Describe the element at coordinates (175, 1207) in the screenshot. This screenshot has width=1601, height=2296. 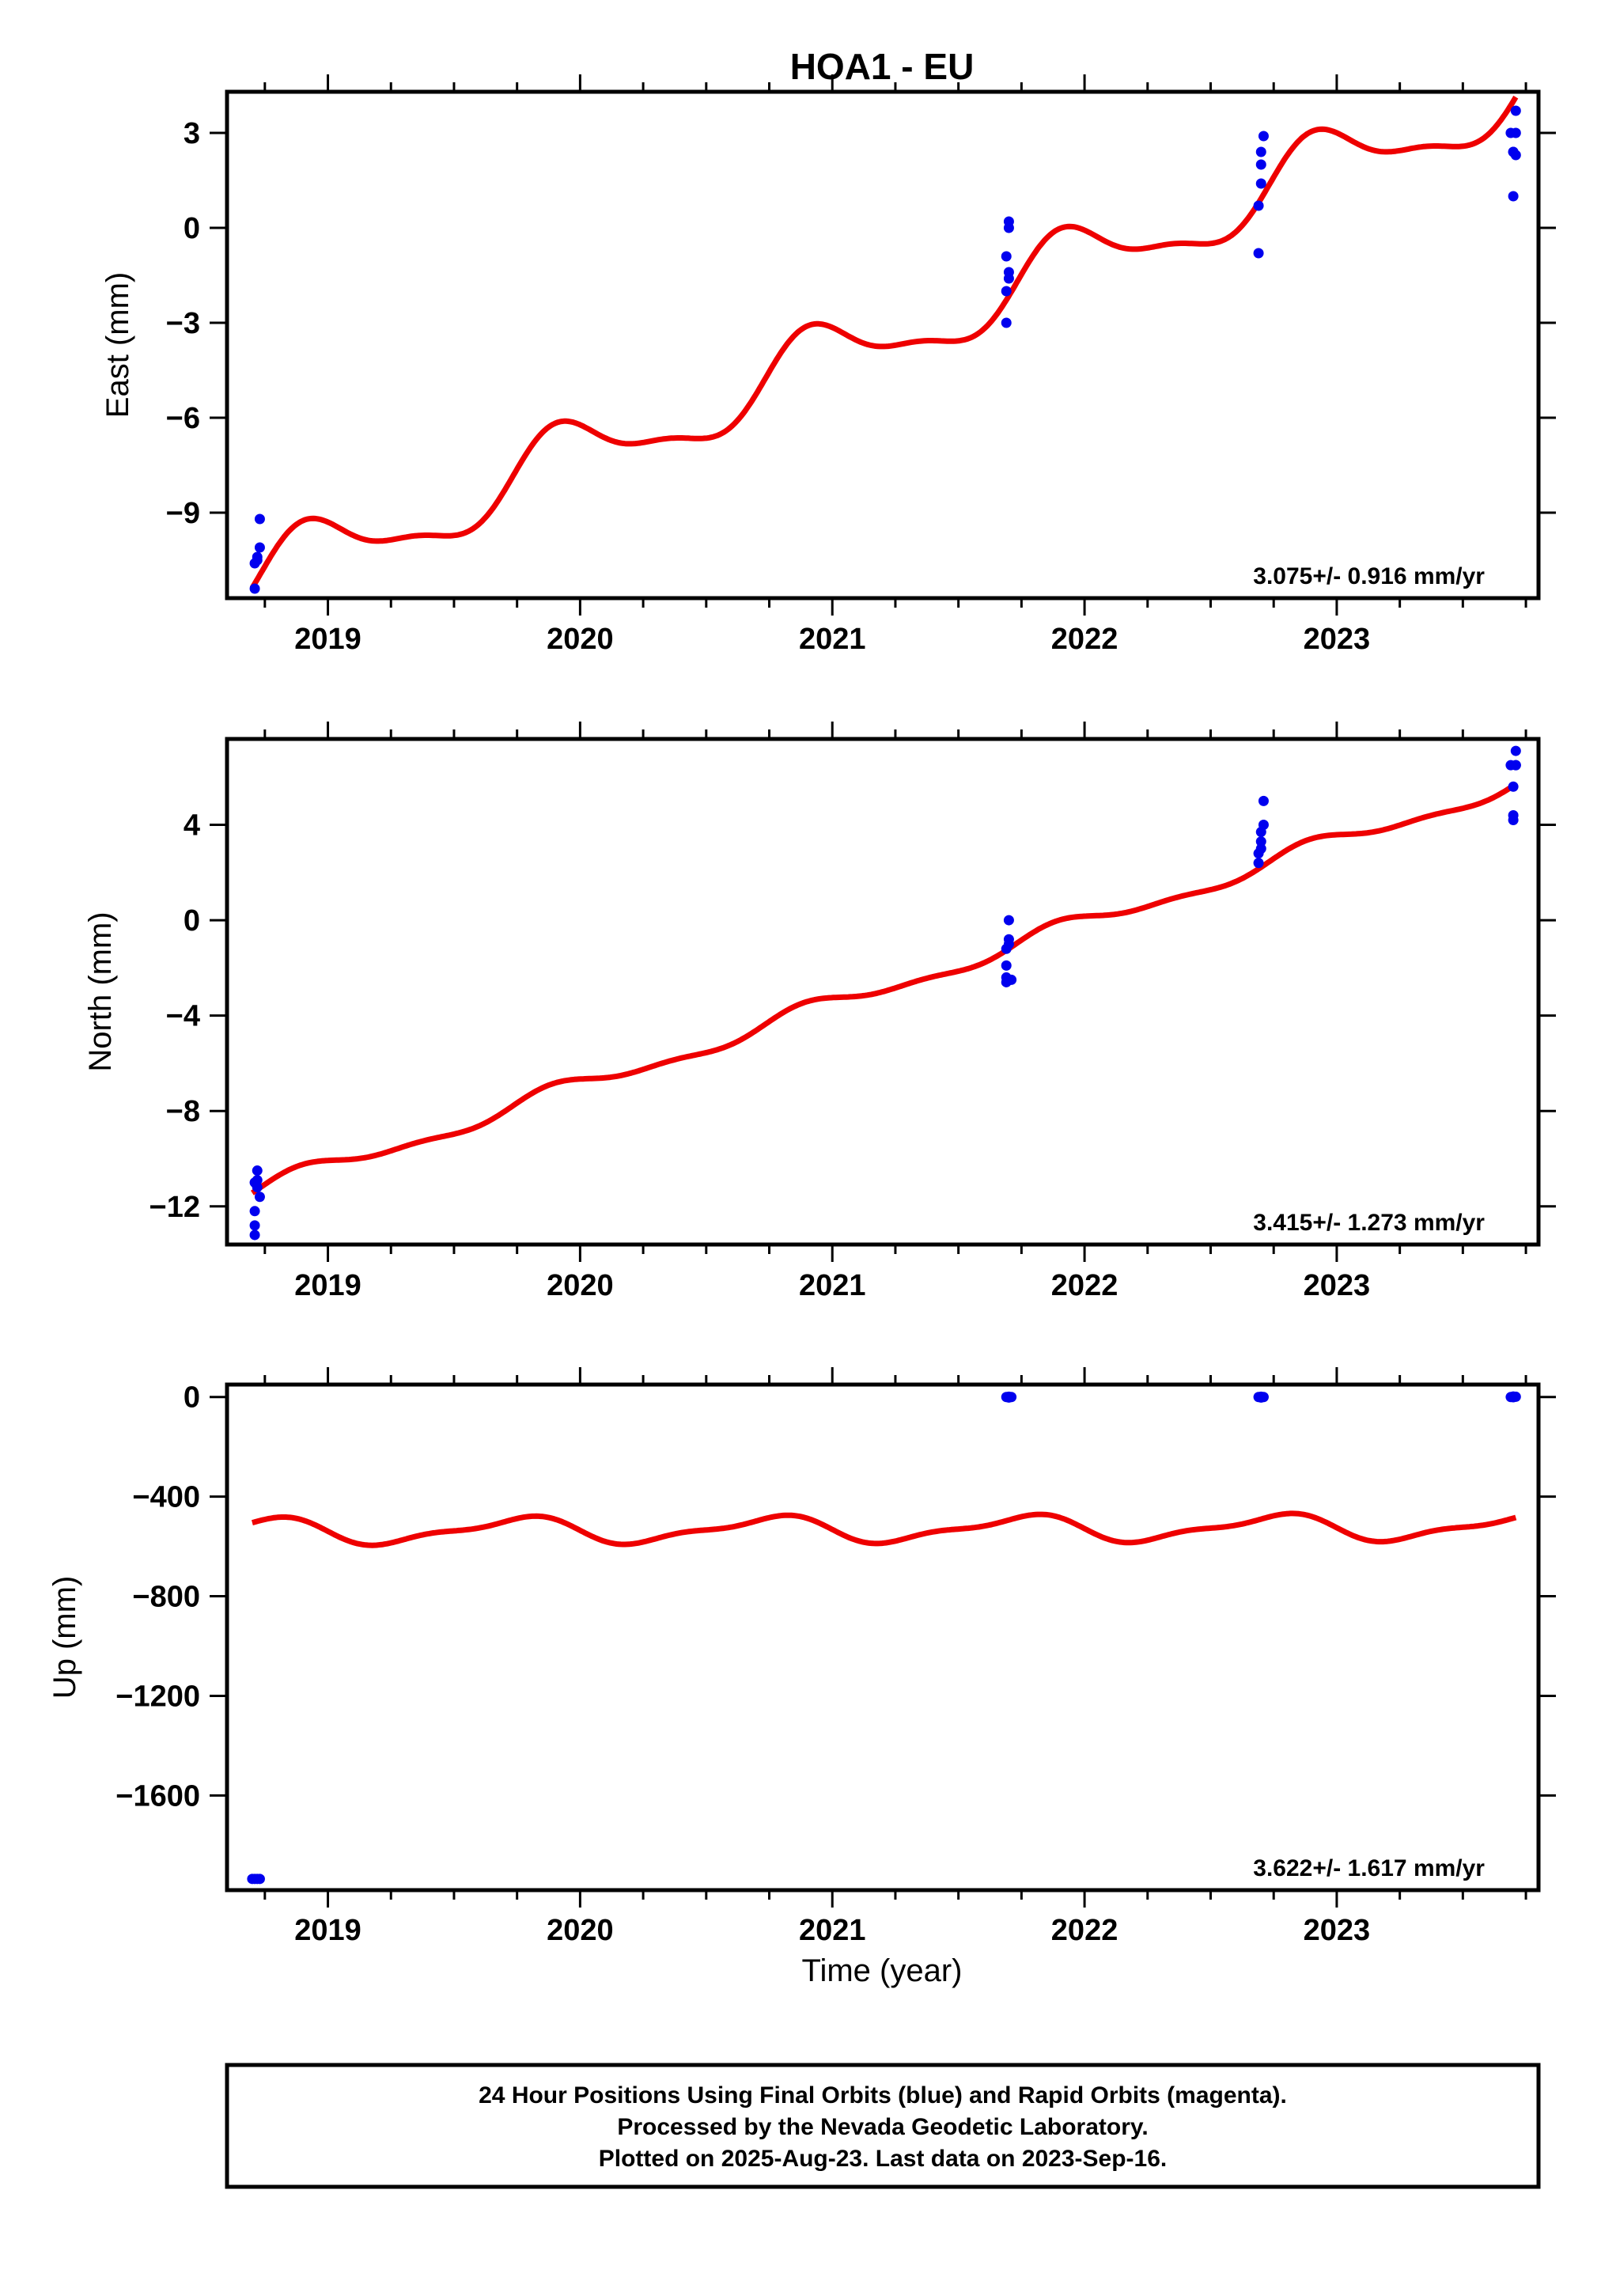
I see `y-tick-label: −12` at that location.